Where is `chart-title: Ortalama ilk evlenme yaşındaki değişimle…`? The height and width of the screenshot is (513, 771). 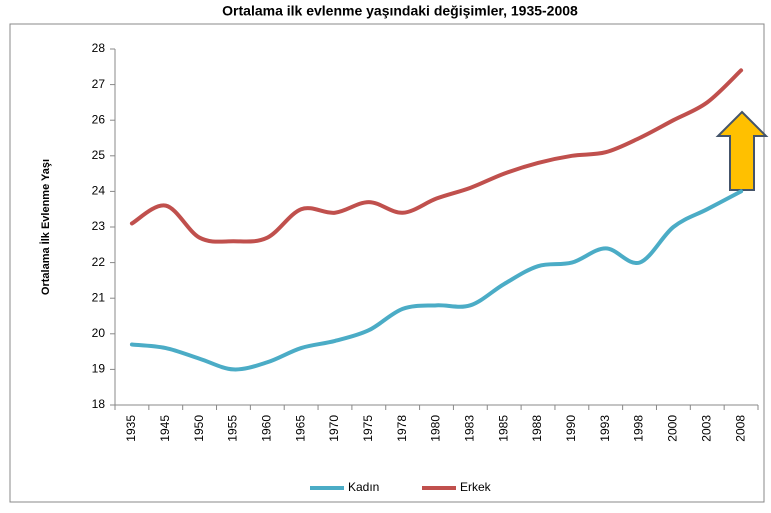
chart-title: Ortalama ilk evlenme yaşındaki değişimle… is located at coordinates (400, 11).